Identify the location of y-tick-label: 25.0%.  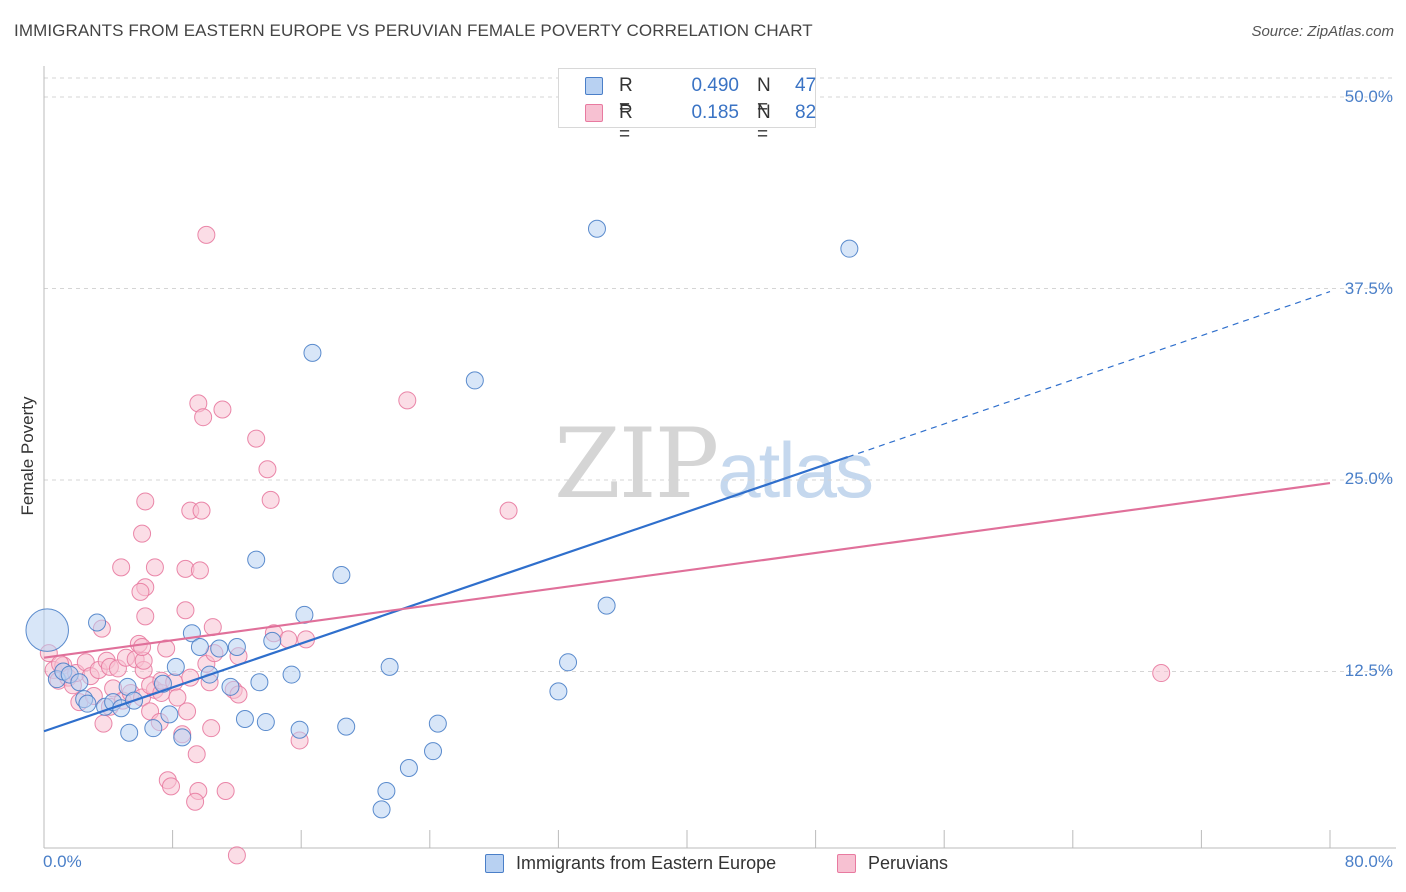
(1368, 478).